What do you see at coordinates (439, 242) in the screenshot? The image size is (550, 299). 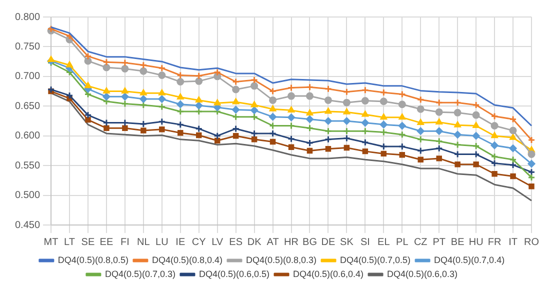 I see `x-tick-label: PT` at bounding box center [439, 242].